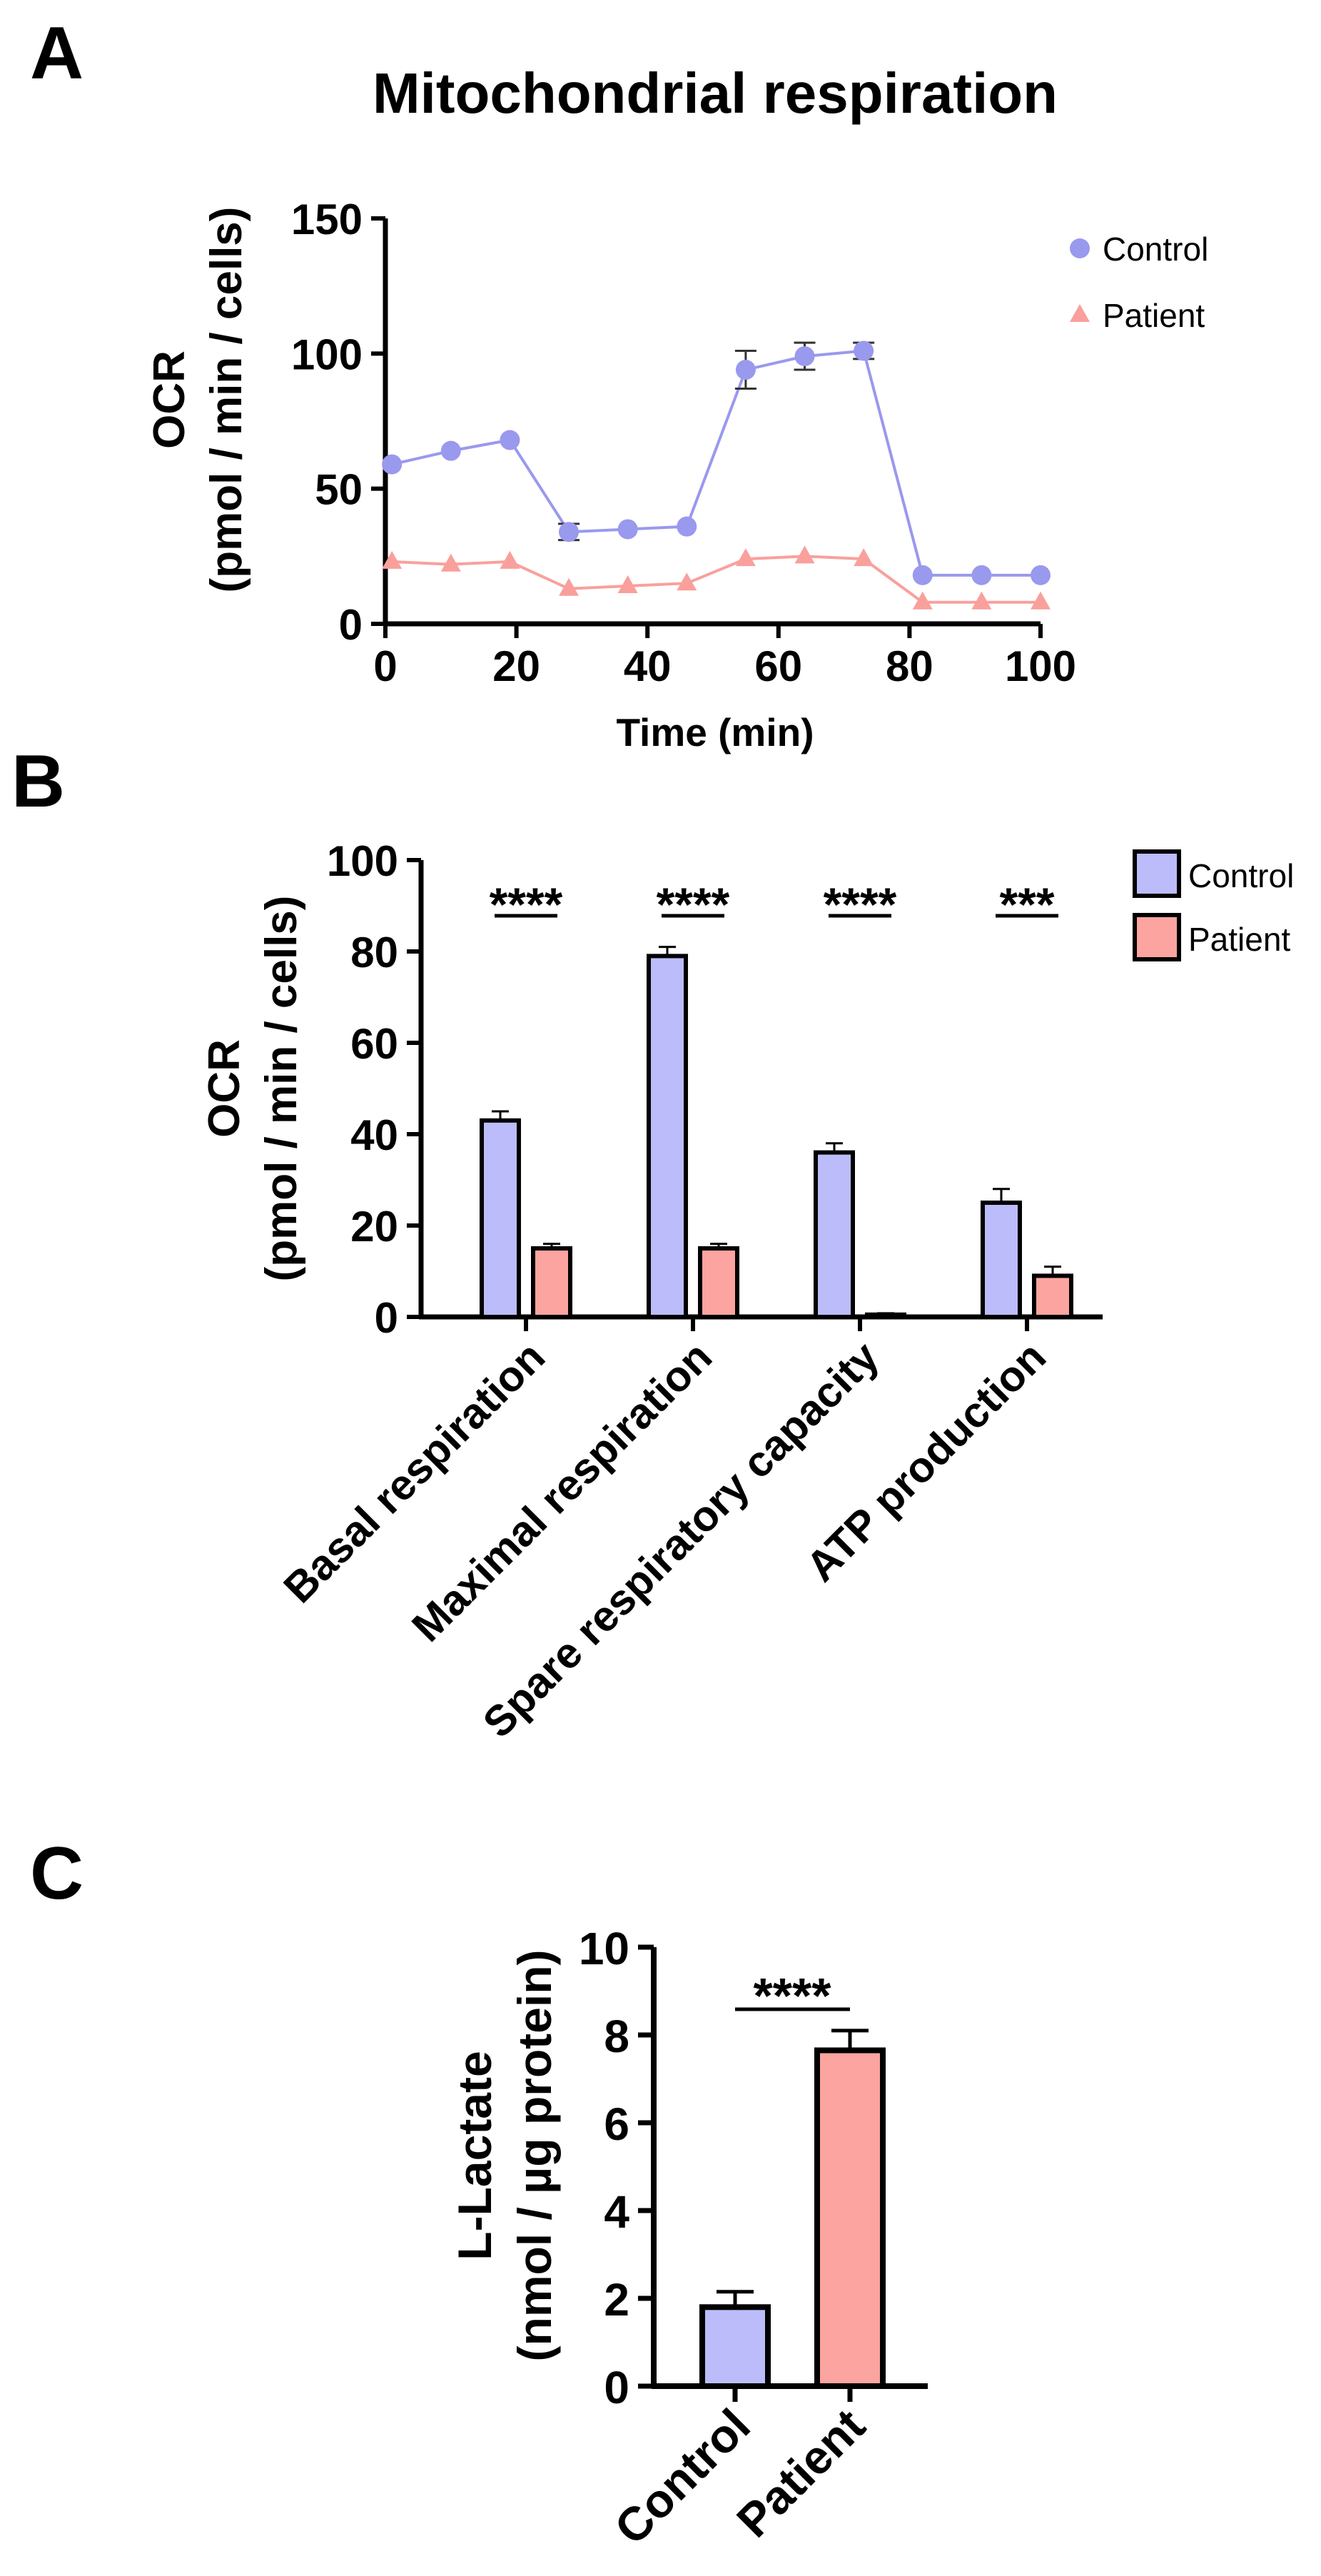  I want to click on panel-c-y-tick-label: 6, so click(616, 2124).